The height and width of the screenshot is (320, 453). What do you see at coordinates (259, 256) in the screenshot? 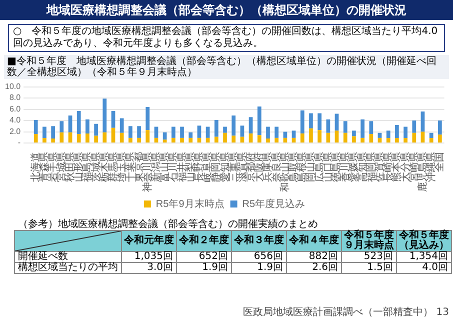
I see `text: 656回` at bounding box center [259, 256].